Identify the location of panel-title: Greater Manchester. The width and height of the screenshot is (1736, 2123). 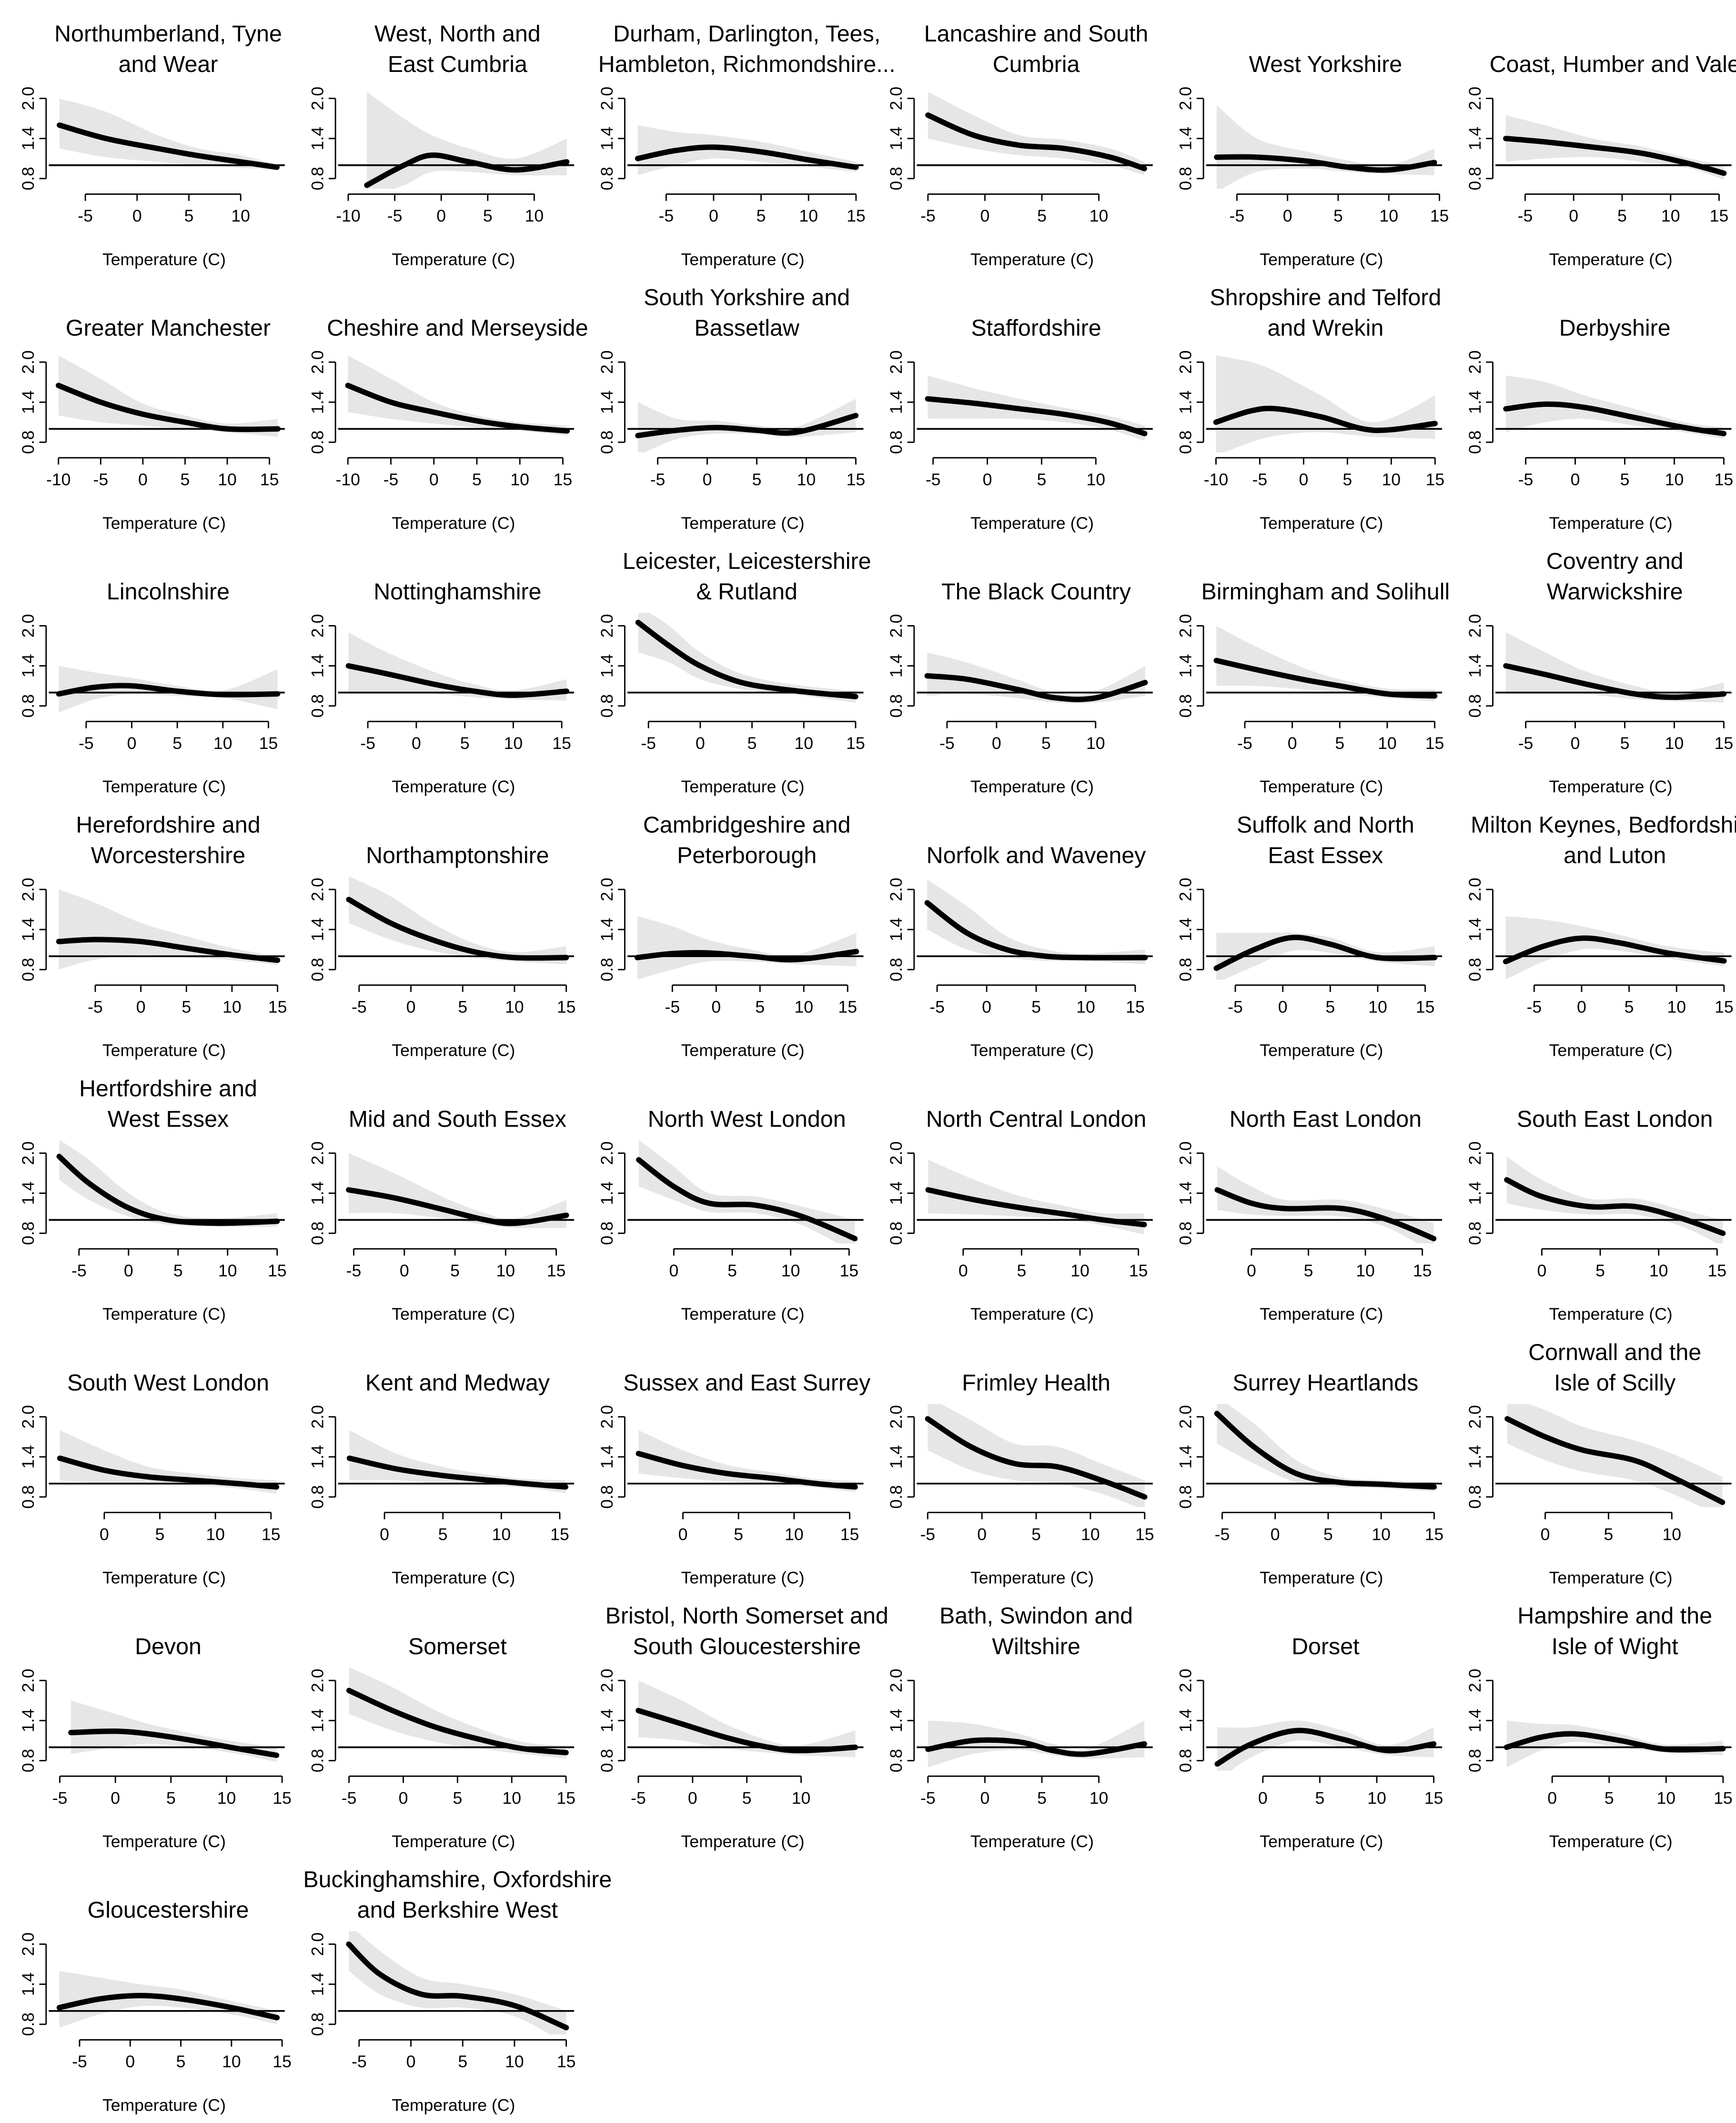
(168, 328).